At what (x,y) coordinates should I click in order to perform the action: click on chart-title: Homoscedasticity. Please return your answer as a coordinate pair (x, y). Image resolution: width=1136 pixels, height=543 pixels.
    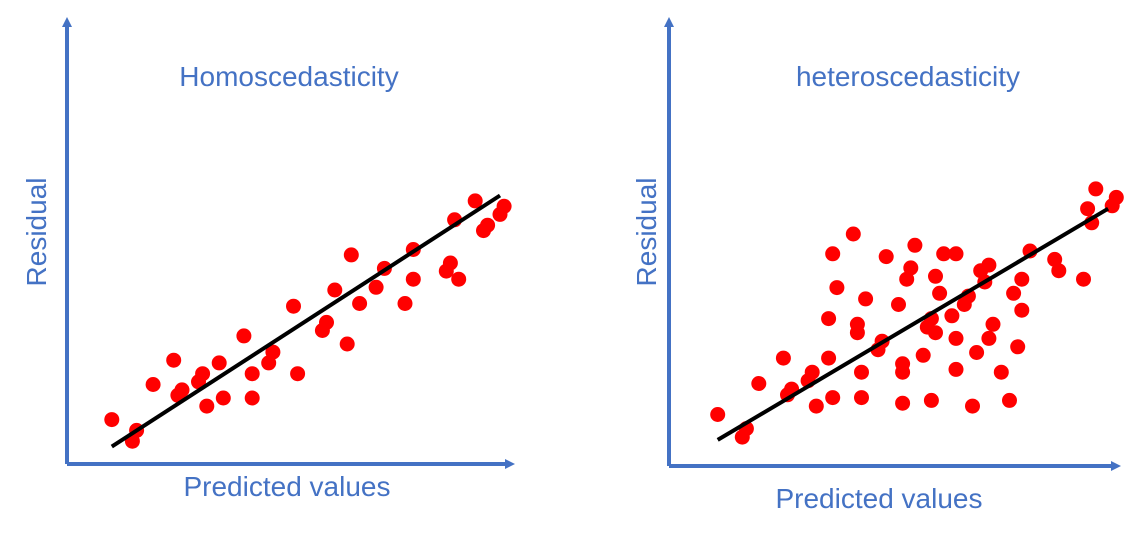
    Looking at the image, I should click on (288, 76).